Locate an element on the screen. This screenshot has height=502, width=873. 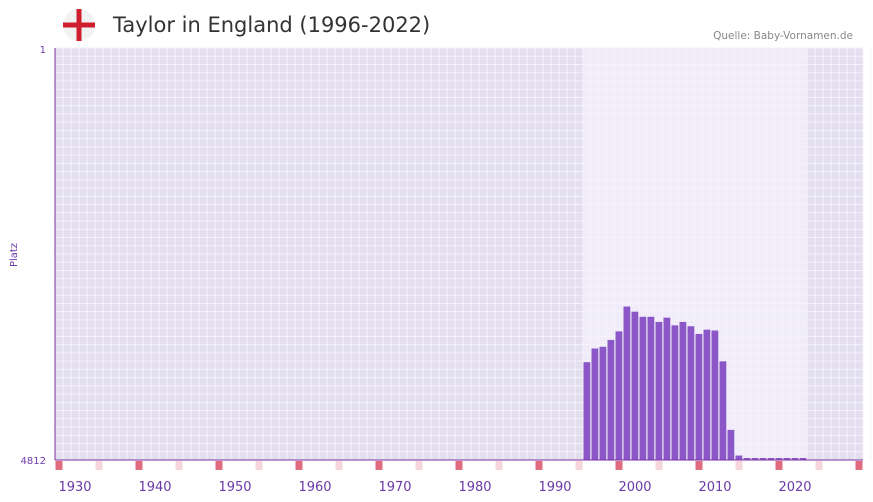
x-tick-2010: 2010 is located at coordinates (714, 487).